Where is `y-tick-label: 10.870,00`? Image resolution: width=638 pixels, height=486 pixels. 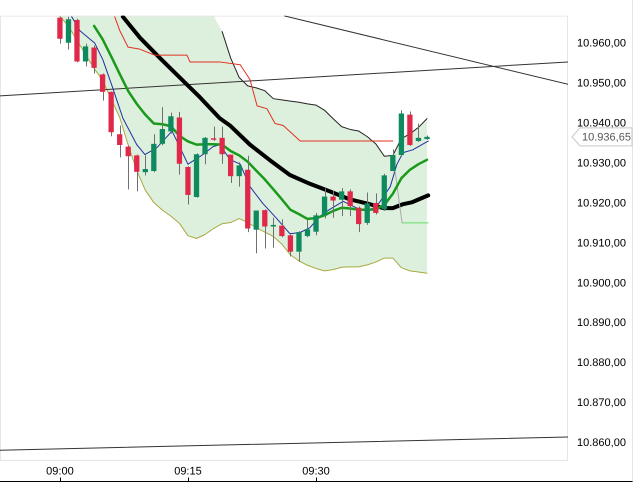 y-tick-label: 10.870,00 is located at coordinates (601, 403).